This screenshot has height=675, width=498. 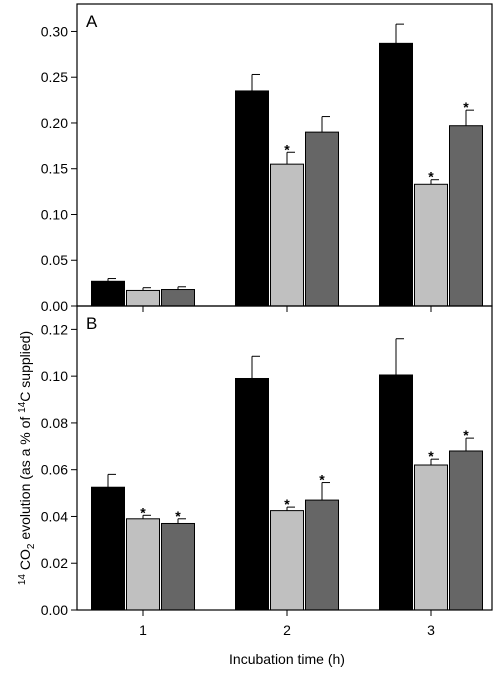 What do you see at coordinates (54, 306) in the screenshot?
I see `y-tick-label-a-0: 0.00` at bounding box center [54, 306].